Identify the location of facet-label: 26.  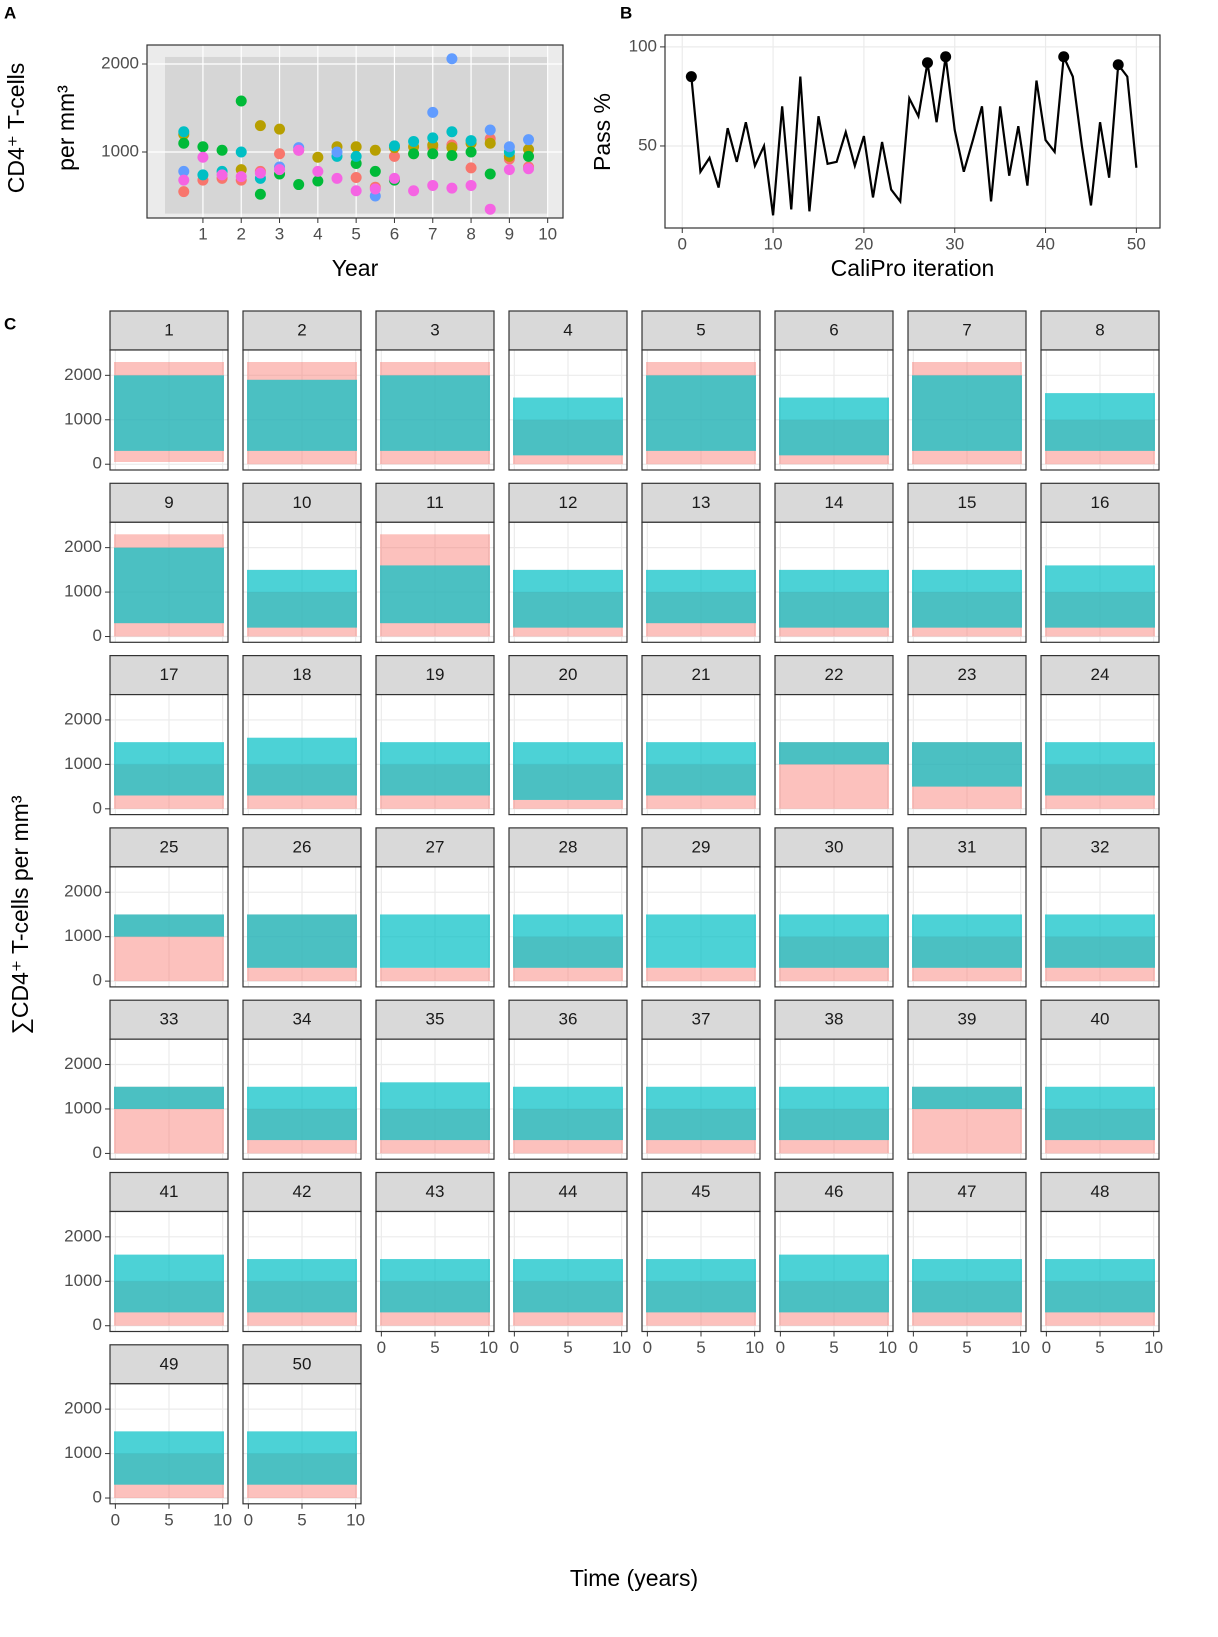
(302, 846).